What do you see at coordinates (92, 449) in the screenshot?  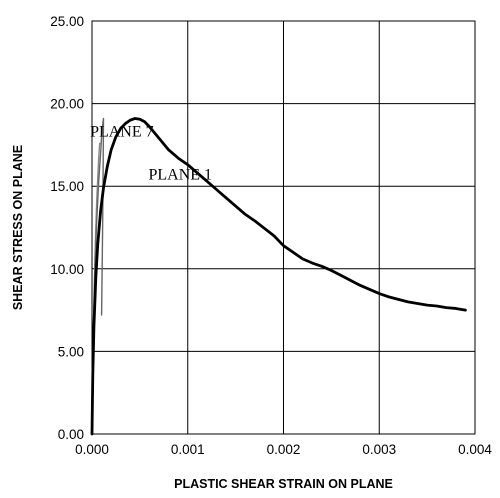 I see `x-tick-label: 0.000` at bounding box center [92, 449].